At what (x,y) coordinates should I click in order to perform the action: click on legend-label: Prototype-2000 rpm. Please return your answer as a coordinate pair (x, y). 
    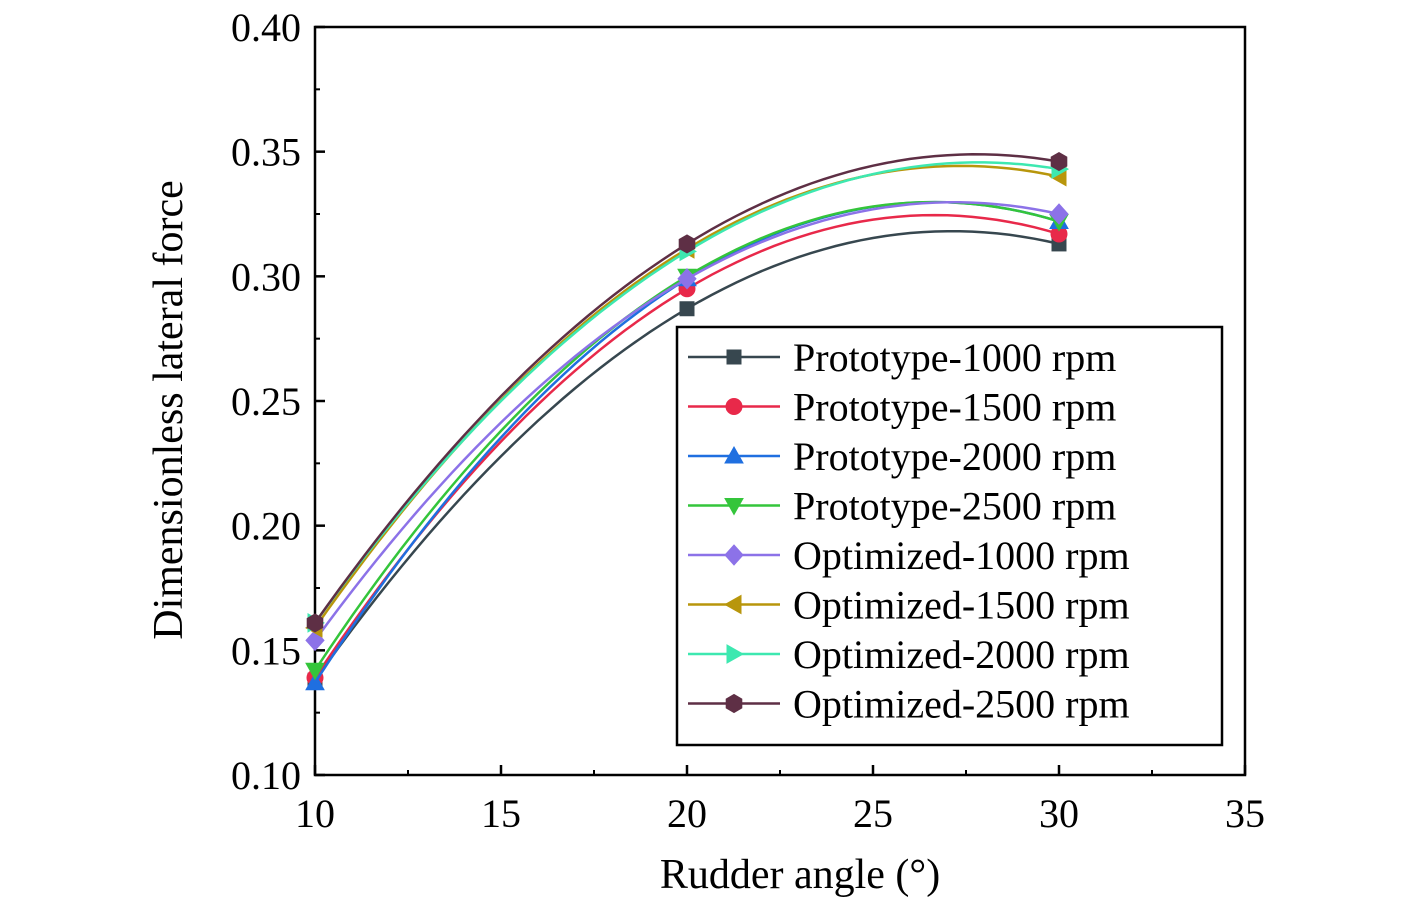
    Looking at the image, I should click on (954, 456).